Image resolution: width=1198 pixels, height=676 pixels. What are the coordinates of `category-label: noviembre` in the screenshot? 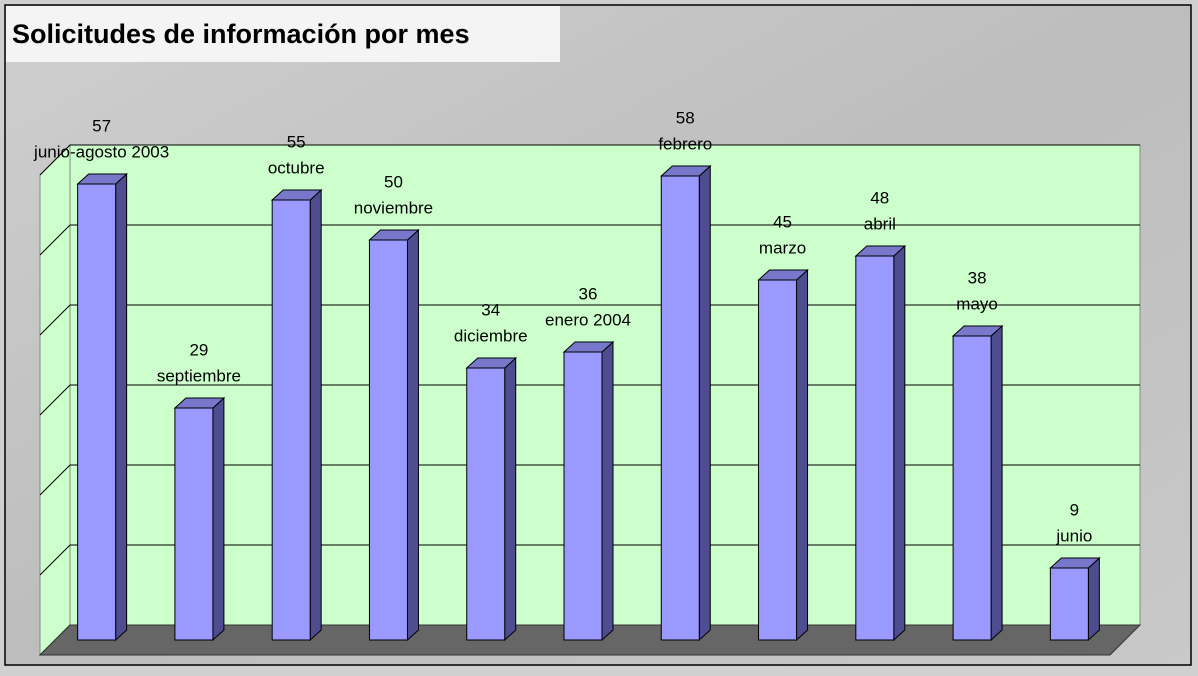 It's located at (393, 207).